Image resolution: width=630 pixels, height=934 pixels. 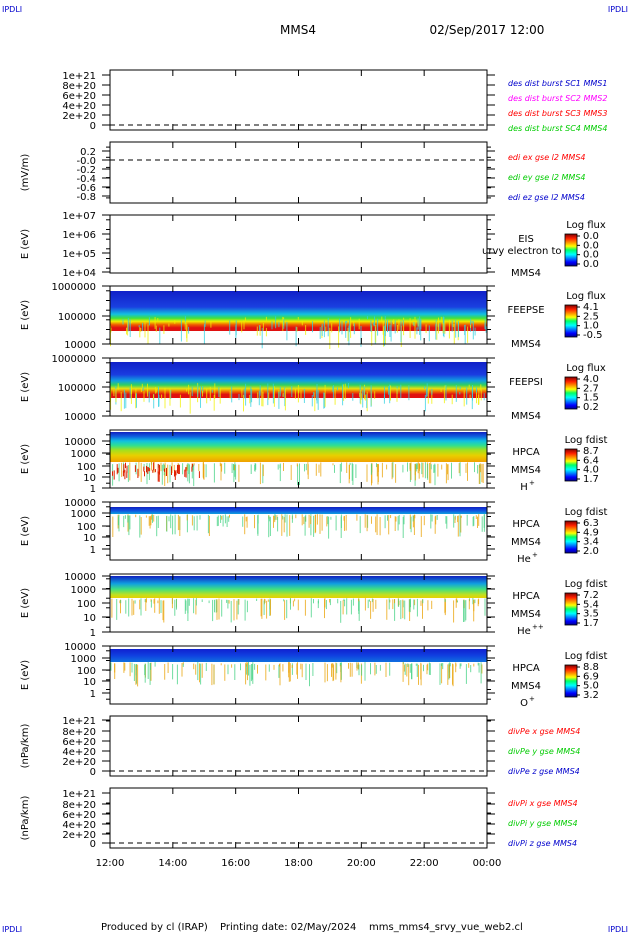 What do you see at coordinates (591, 551) in the screenshot?
I see `colorbar-tick-label: 2.0` at bounding box center [591, 551].